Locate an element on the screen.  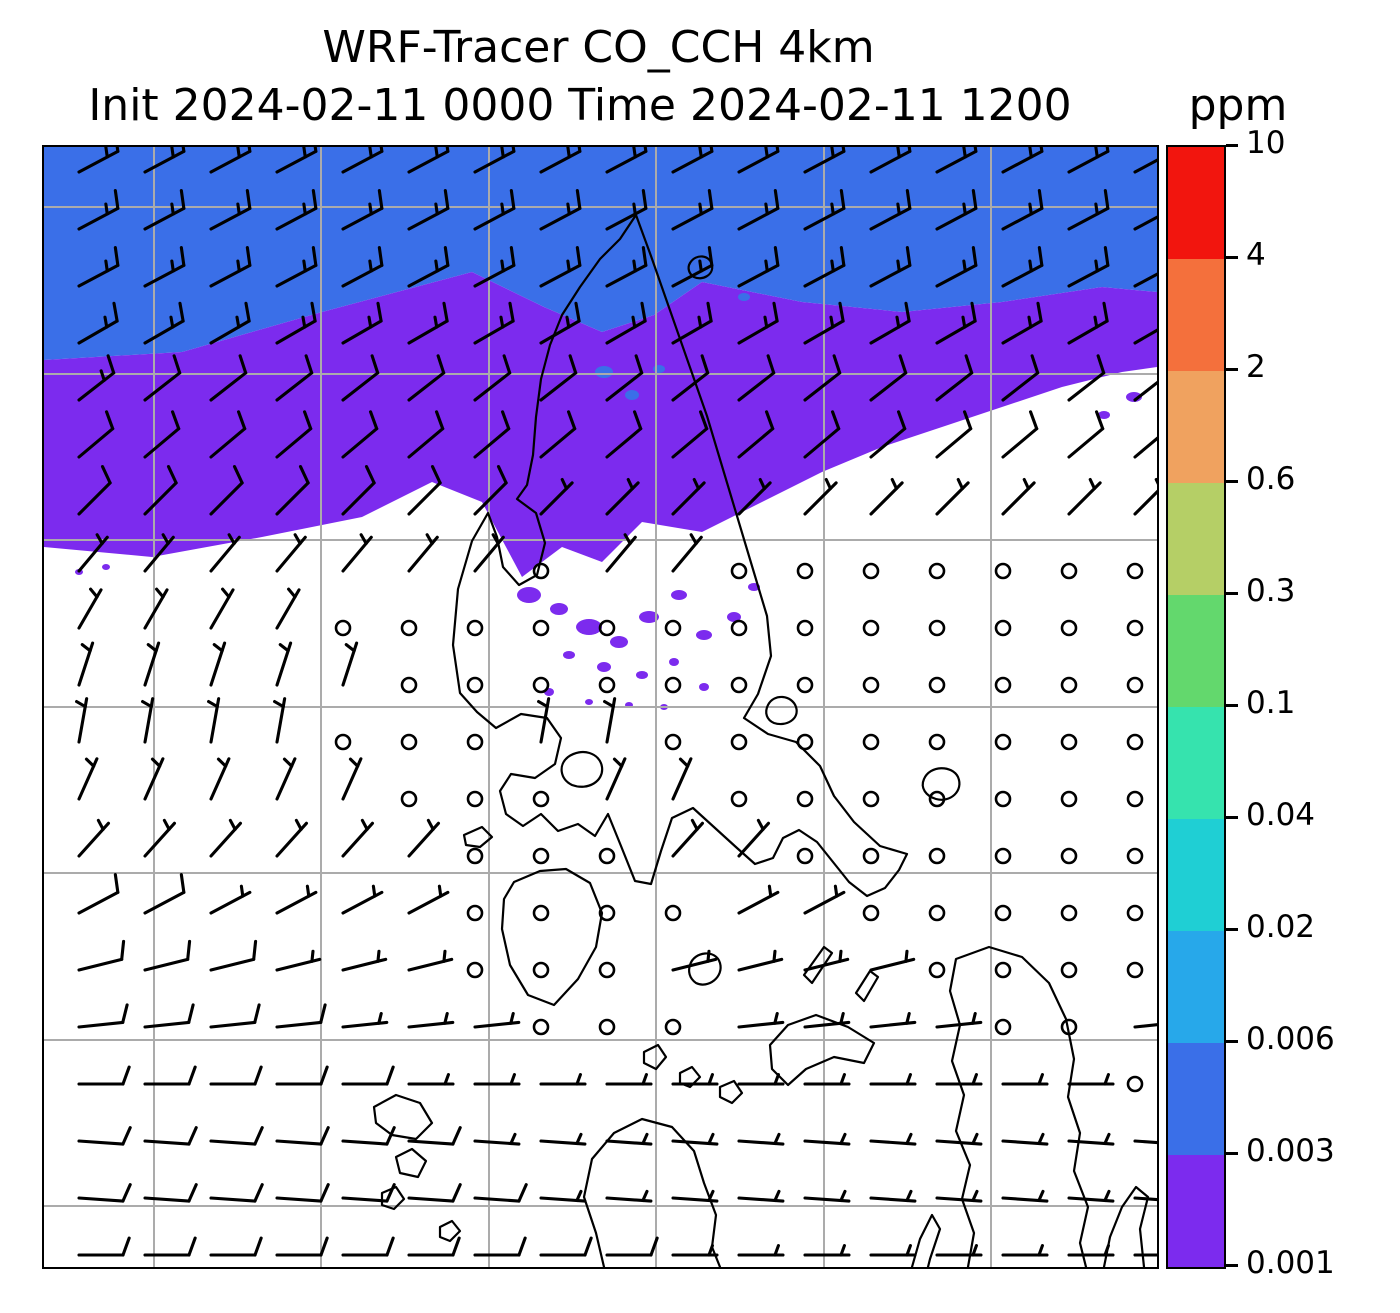
colorbar-tick is located at coordinates (1232, 817).